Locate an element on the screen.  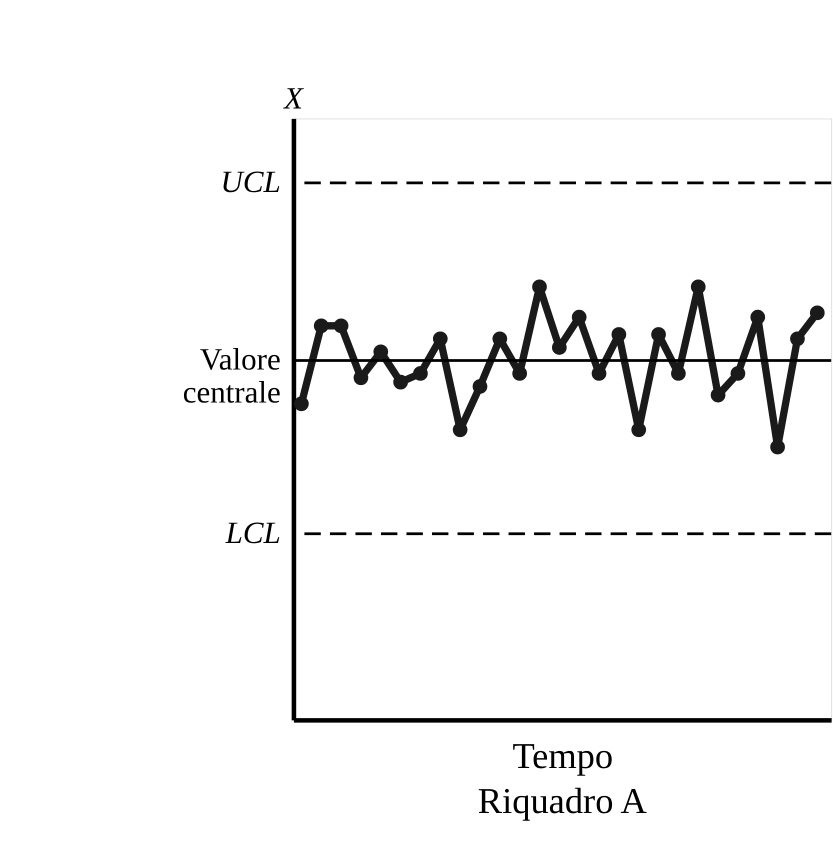
ref-line-label: LCL is located at coordinates (252, 532).